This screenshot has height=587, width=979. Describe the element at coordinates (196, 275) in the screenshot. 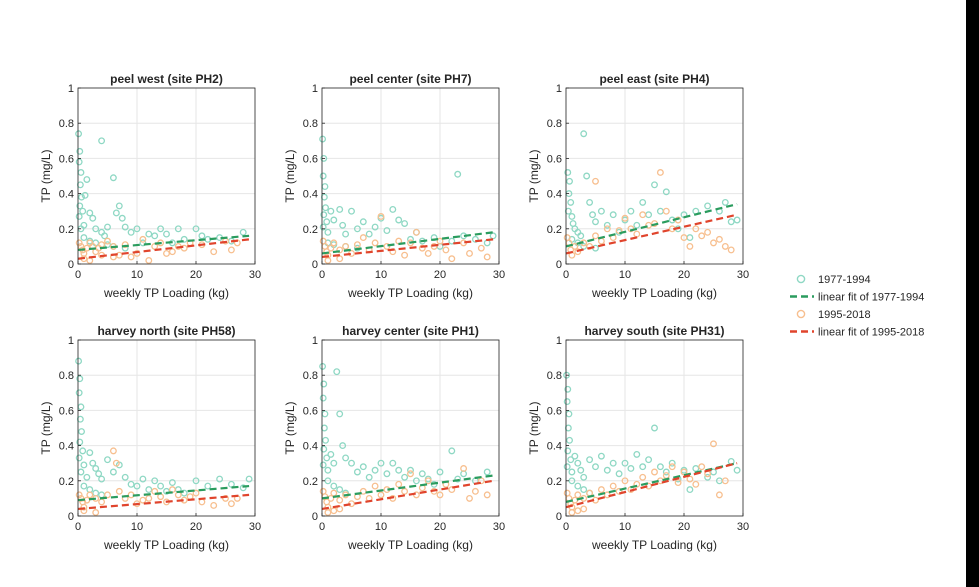

I see `x-tick-label: 20` at that location.